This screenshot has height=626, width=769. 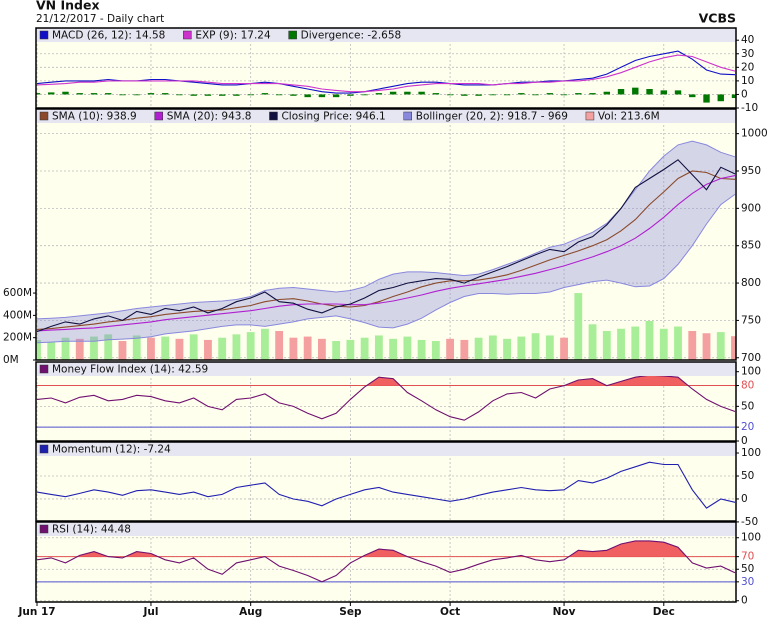 What do you see at coordinates (386, 116) in the screenshot?
I see `legend-strip` at bounding box center [386, 116].